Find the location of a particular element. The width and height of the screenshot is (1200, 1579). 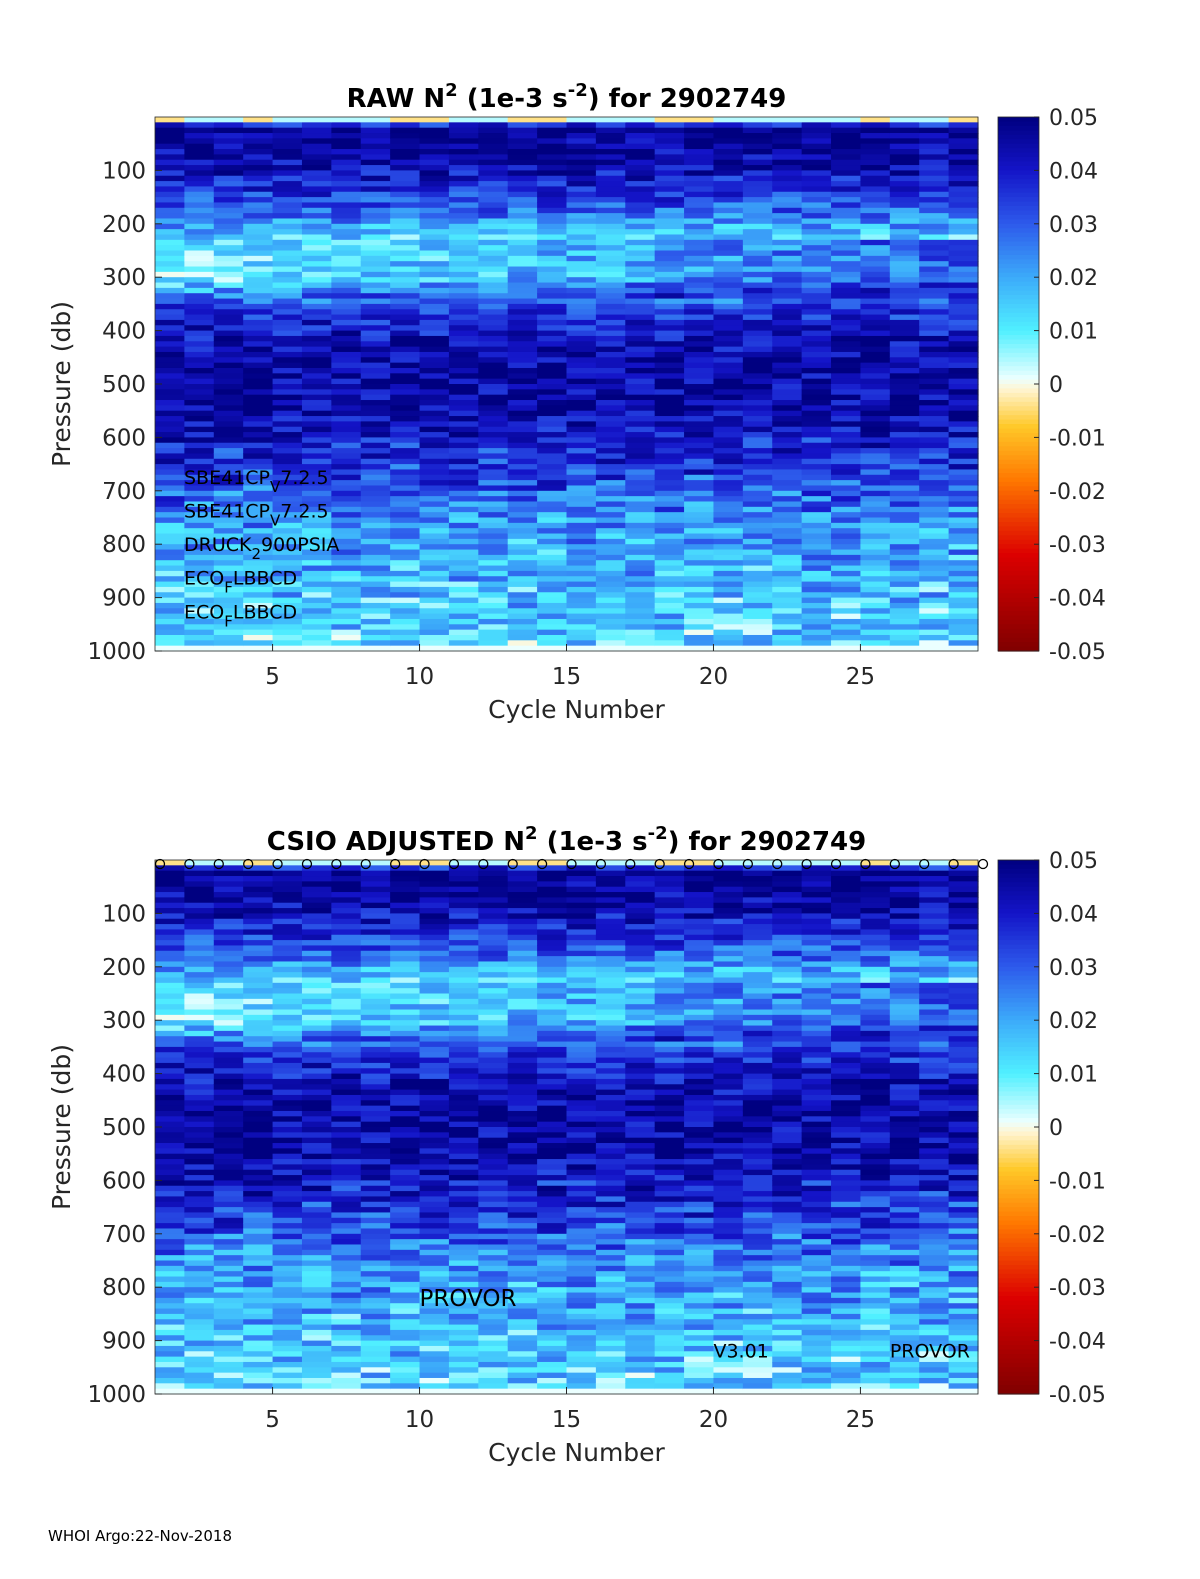

y-axis-label: Pressure (db) is located at coordinates (61, 384).